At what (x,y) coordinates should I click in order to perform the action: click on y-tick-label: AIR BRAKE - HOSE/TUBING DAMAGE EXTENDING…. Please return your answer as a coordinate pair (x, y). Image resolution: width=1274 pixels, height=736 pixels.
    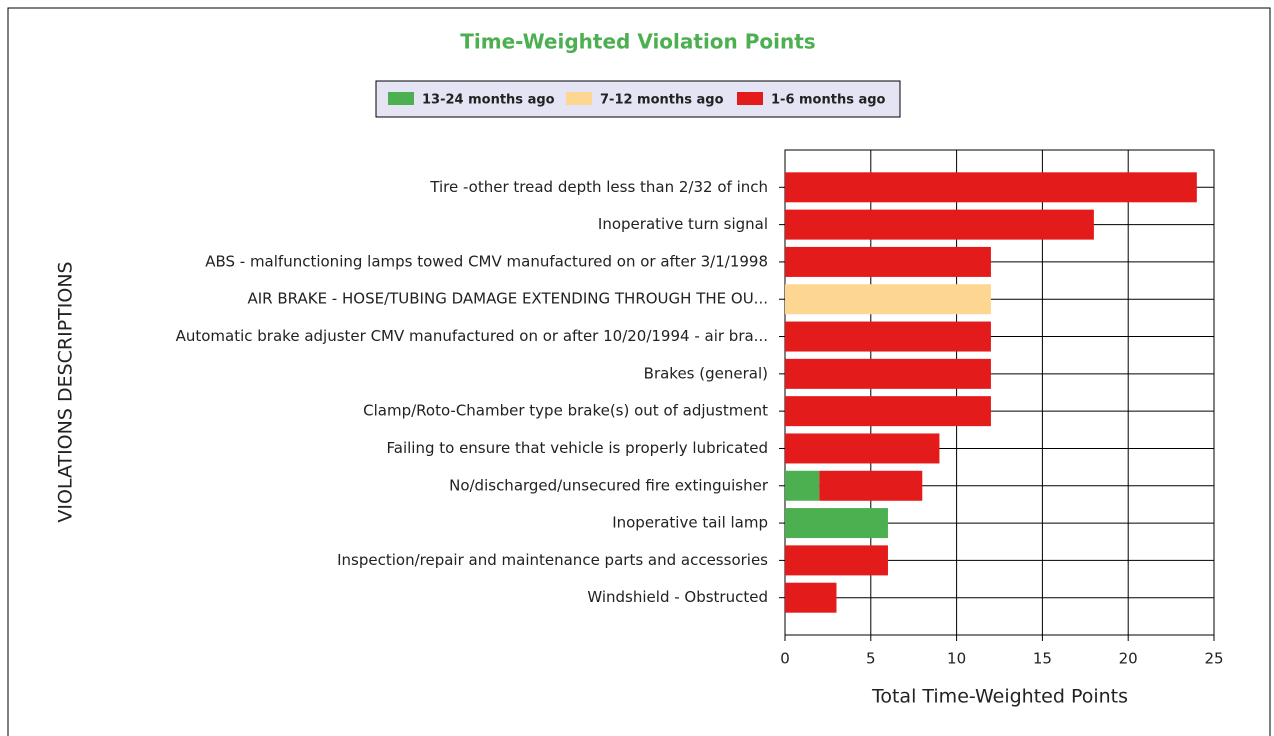
    Looking at the image, I should click on (507, 299).